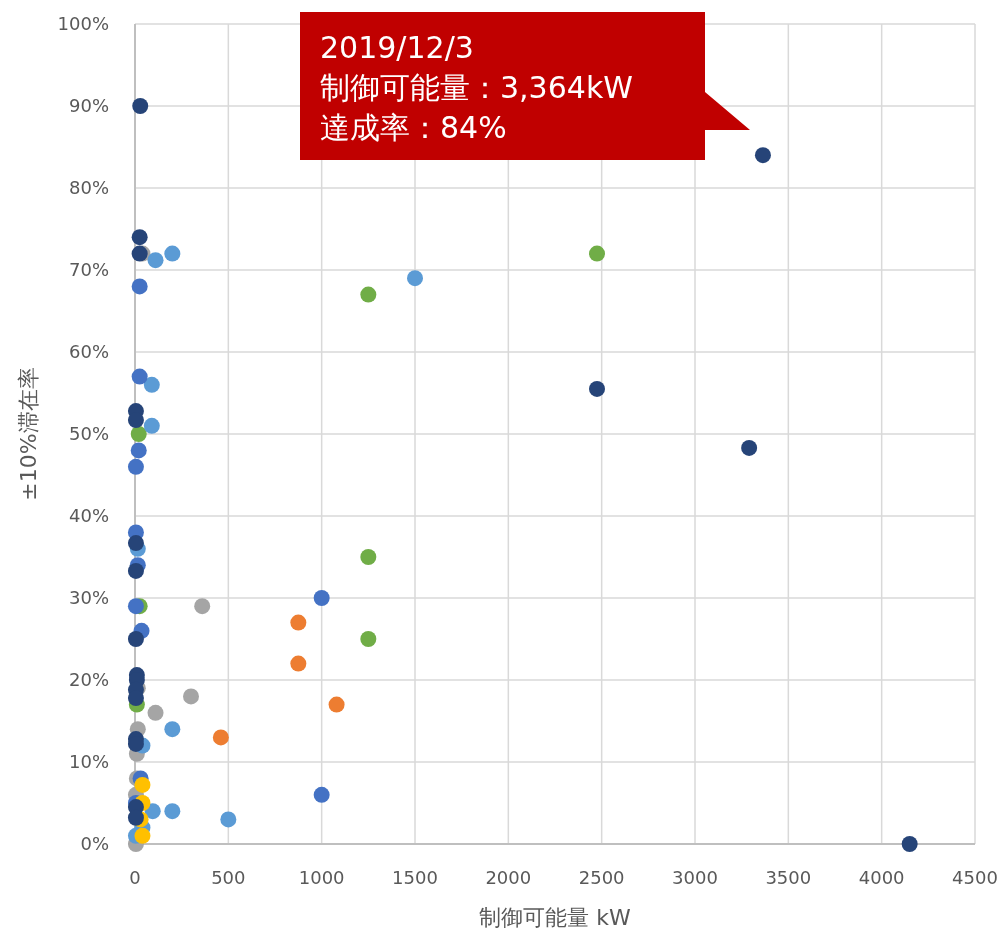 The height and width of the screenshot is (930, 1002). Describe the element at coordinates (88, 433) in the screenshot. I see `y-tick-label: 50%` at that location.